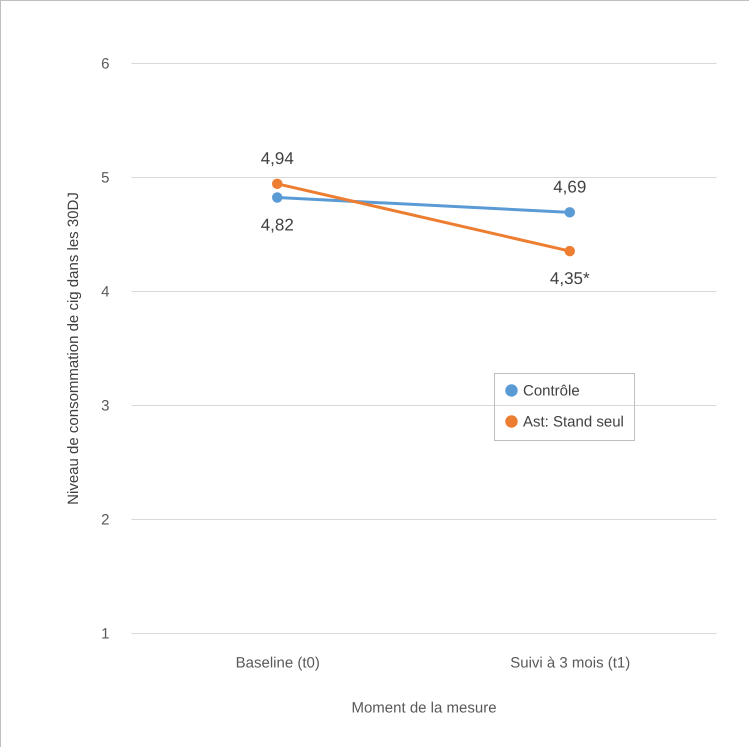 This screenshot has width=751, height=749. I want to click on x-tick-label: Suivi à 3 mois (t1), so click(570, 663).